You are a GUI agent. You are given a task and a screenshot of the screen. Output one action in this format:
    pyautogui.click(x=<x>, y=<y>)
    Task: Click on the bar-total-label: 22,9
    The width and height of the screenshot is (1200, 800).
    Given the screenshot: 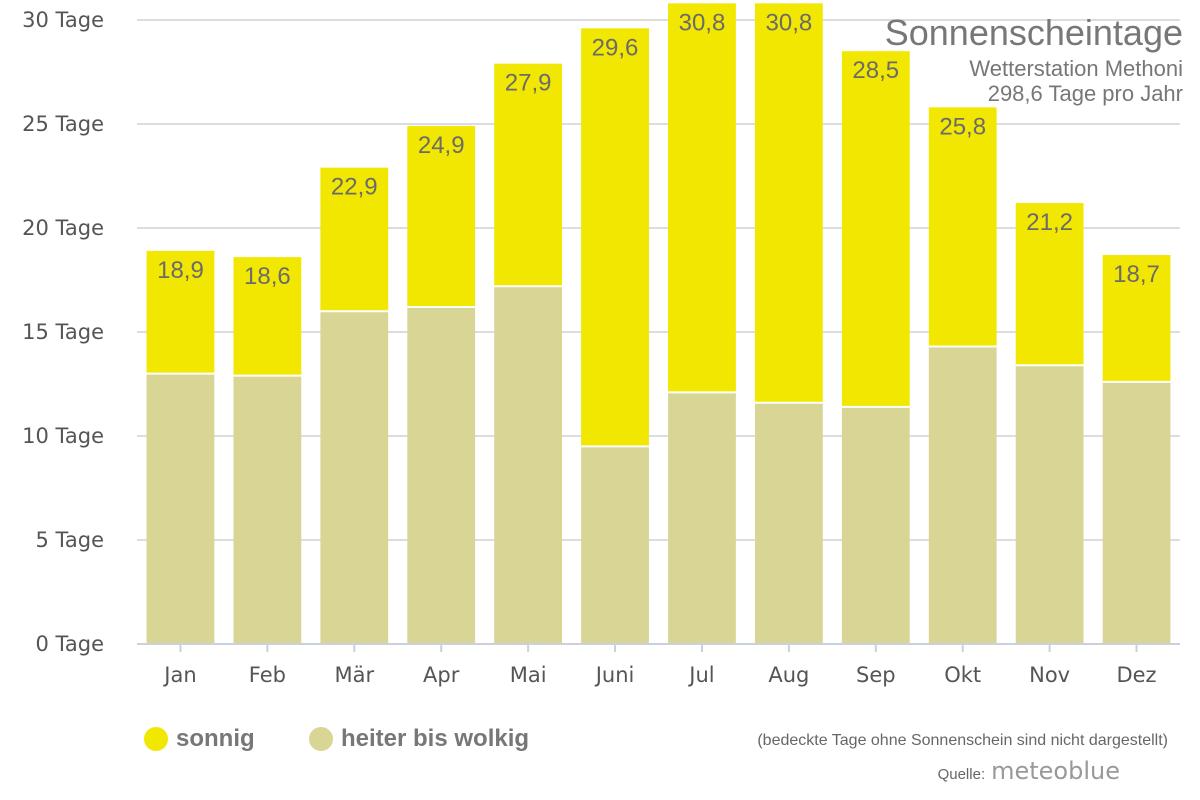 What is the action you would take?
    pyautogui.click(x=354, y=187)
    